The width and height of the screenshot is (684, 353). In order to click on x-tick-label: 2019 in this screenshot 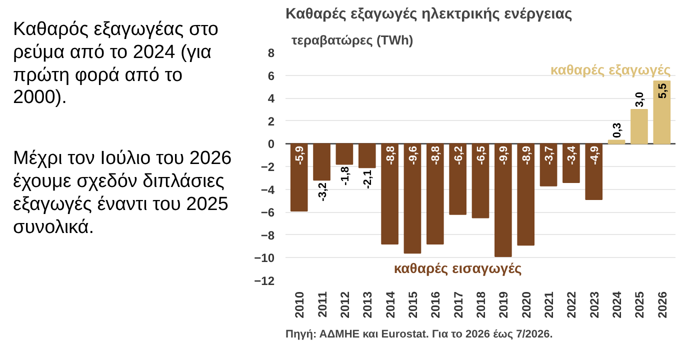, I will do `click(503, 304)`.